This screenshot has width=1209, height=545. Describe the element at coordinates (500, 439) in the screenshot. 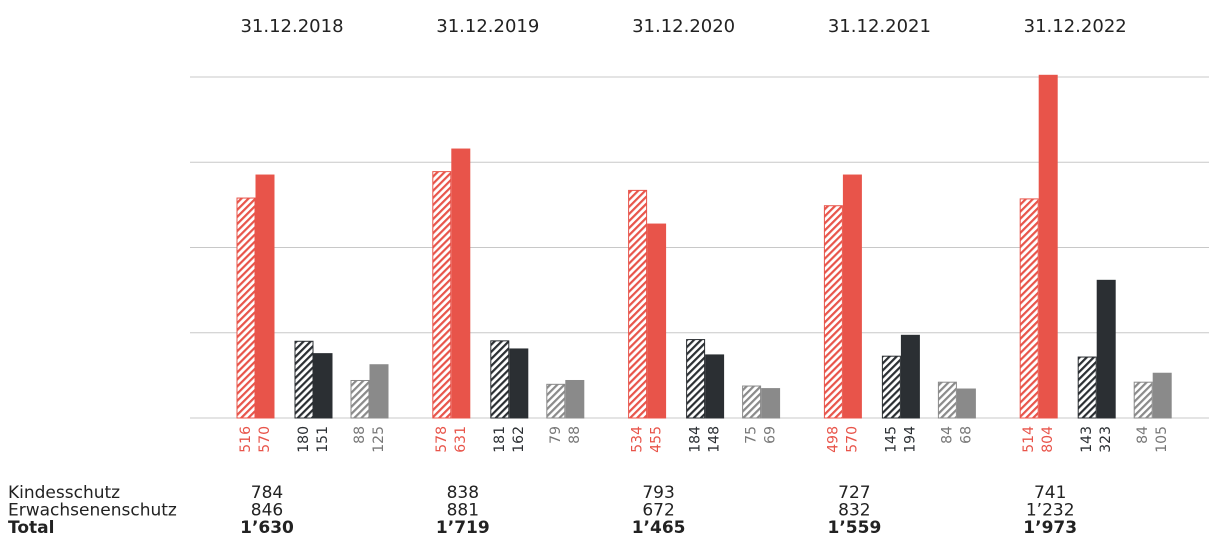

I see `data-label: 181` at that location.